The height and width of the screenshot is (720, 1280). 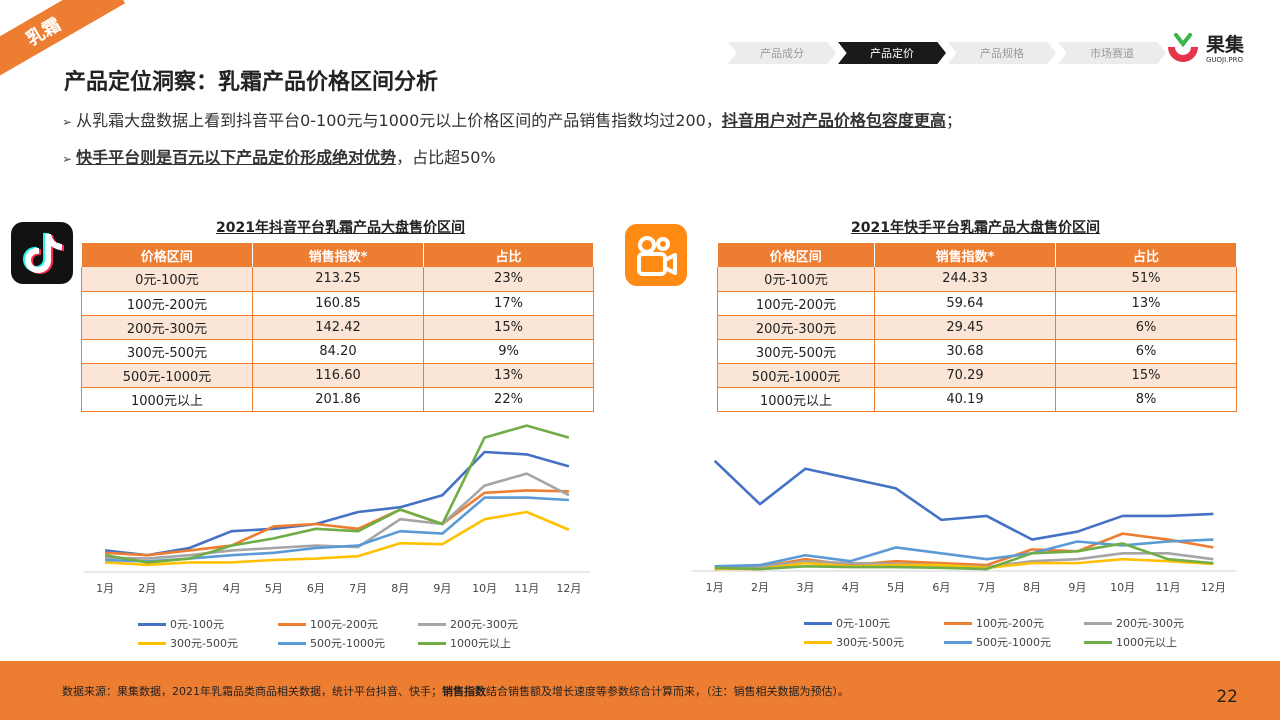 I want to click on table-cell: 200元-300元, so click(x=796, y=327).